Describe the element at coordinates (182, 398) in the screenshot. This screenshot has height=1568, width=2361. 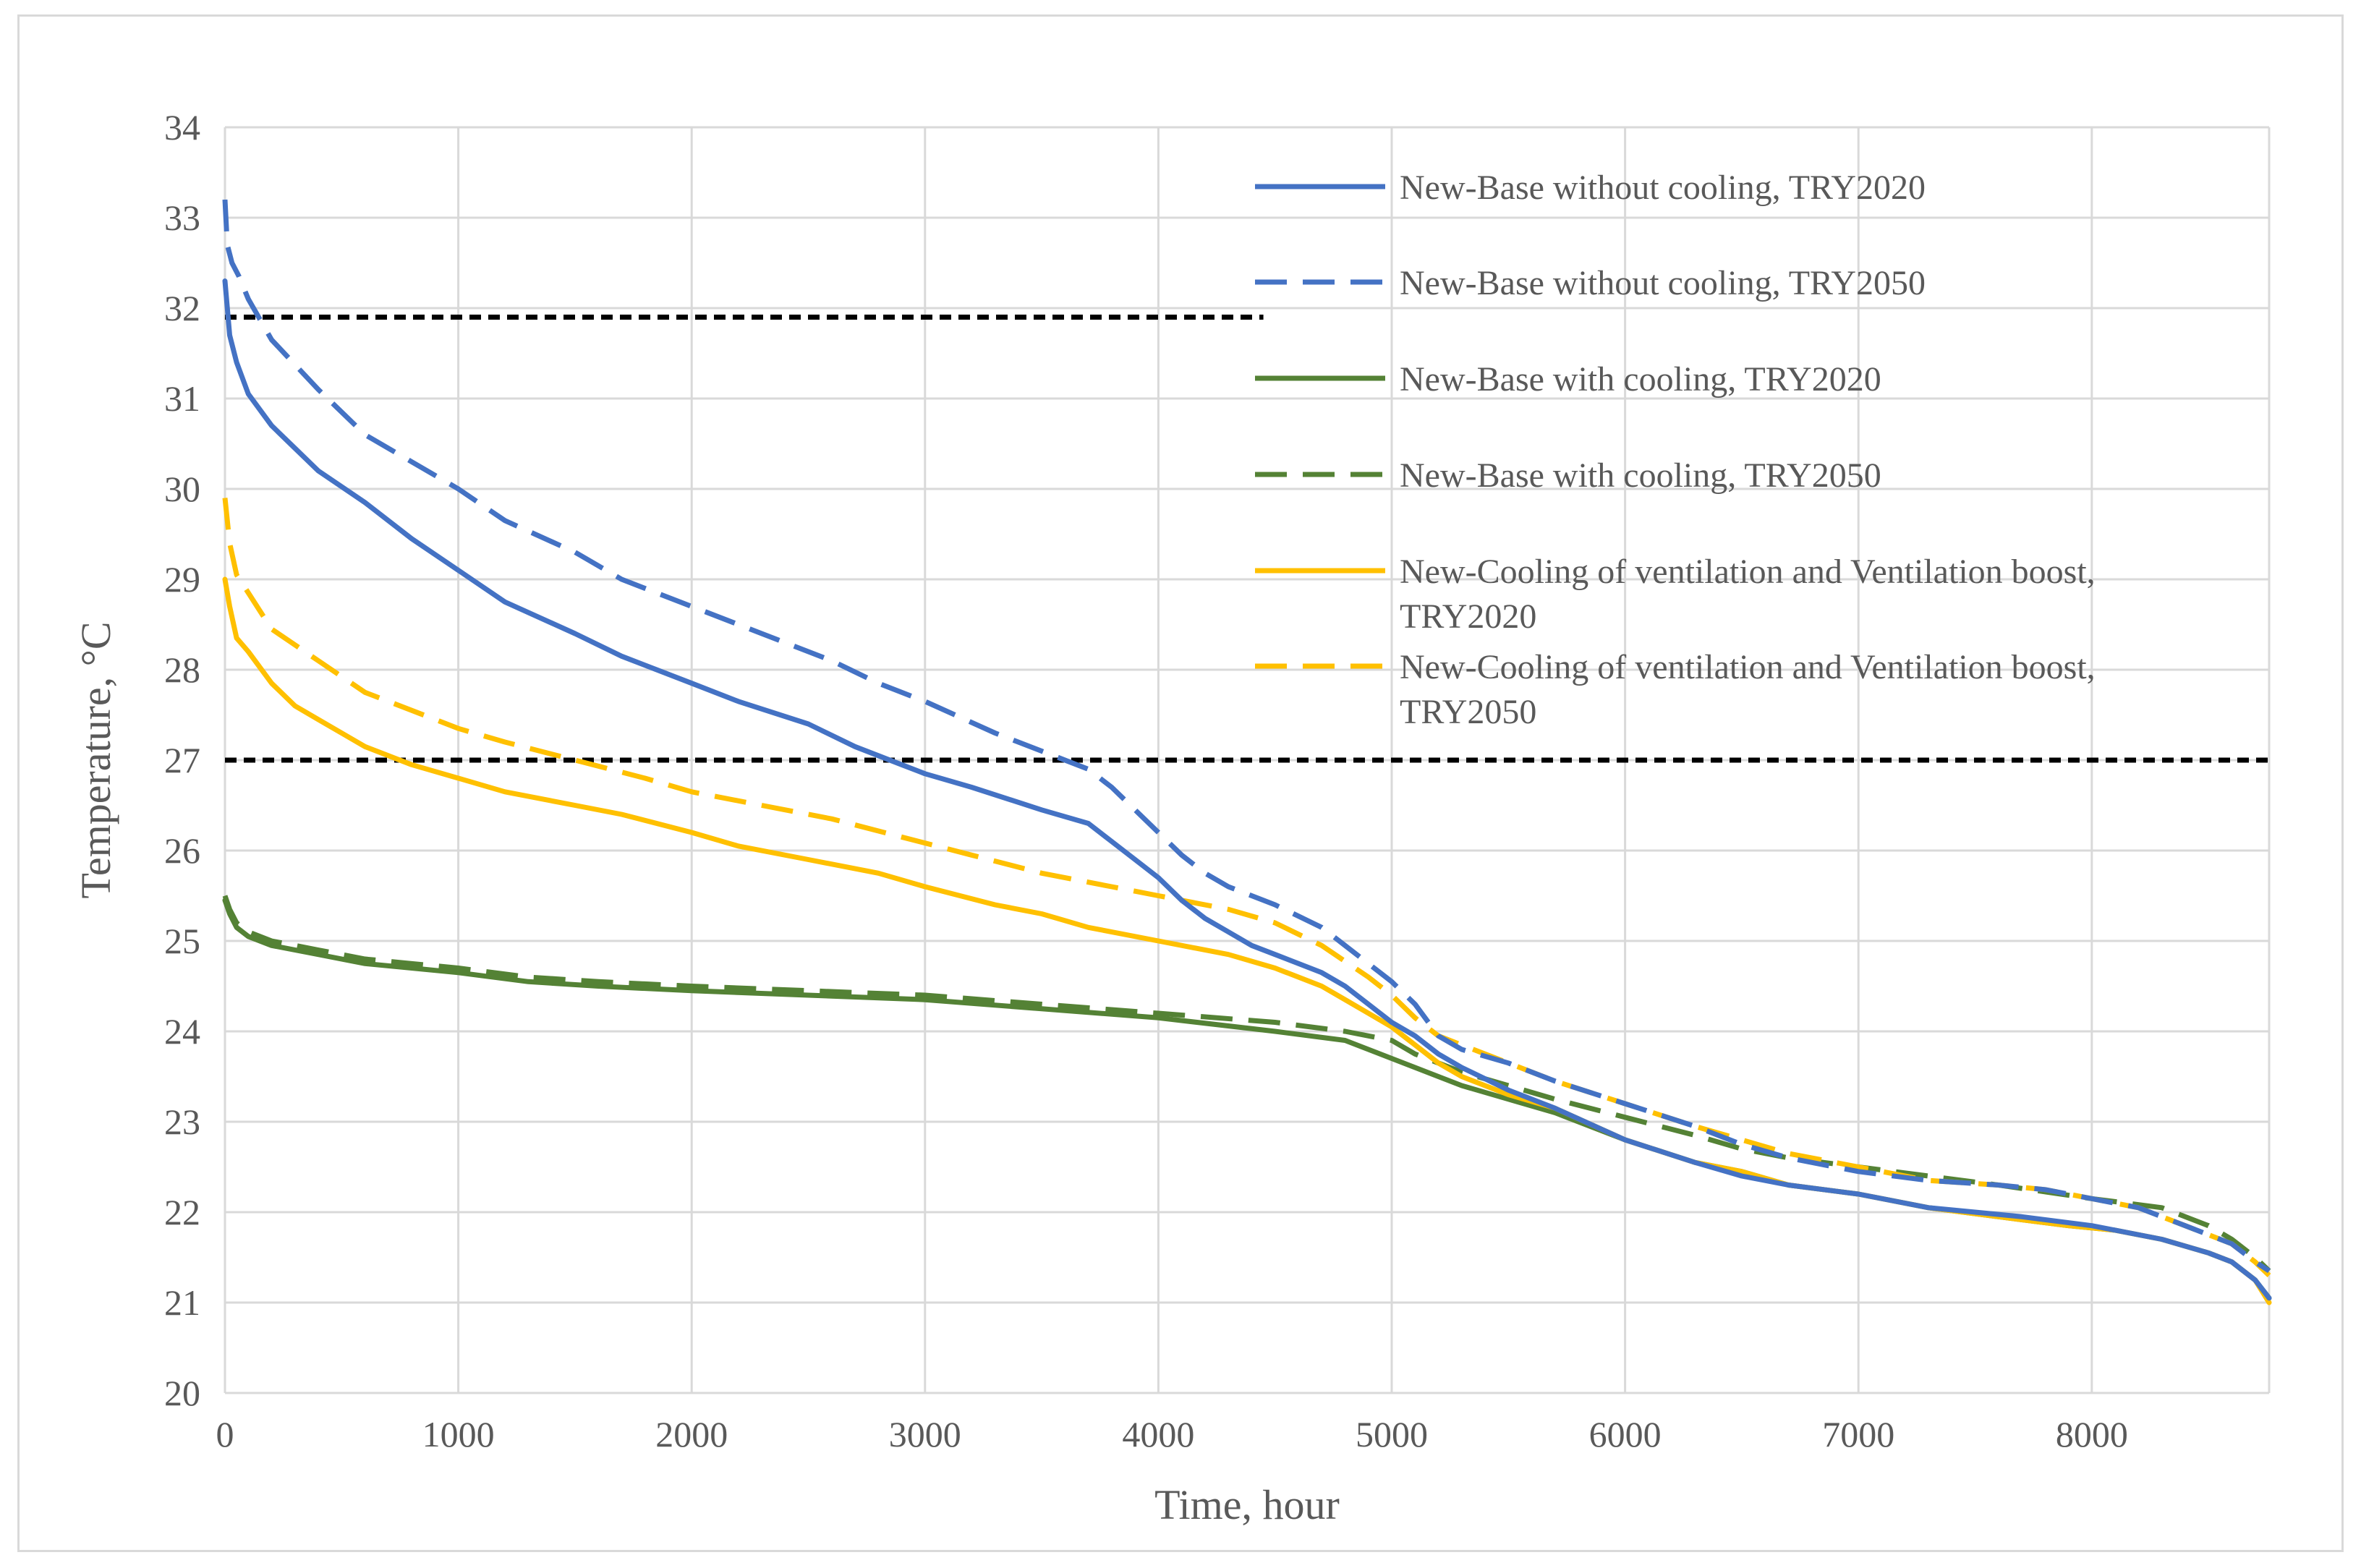
I see `y-tick-label: 31` at that location.